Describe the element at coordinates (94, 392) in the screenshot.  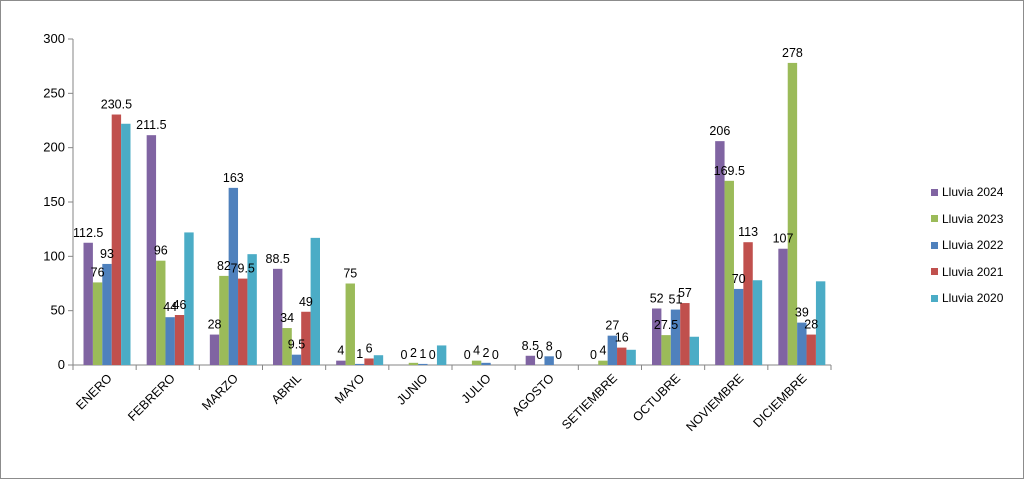
I see `x-category-label: ENERO` at that location.